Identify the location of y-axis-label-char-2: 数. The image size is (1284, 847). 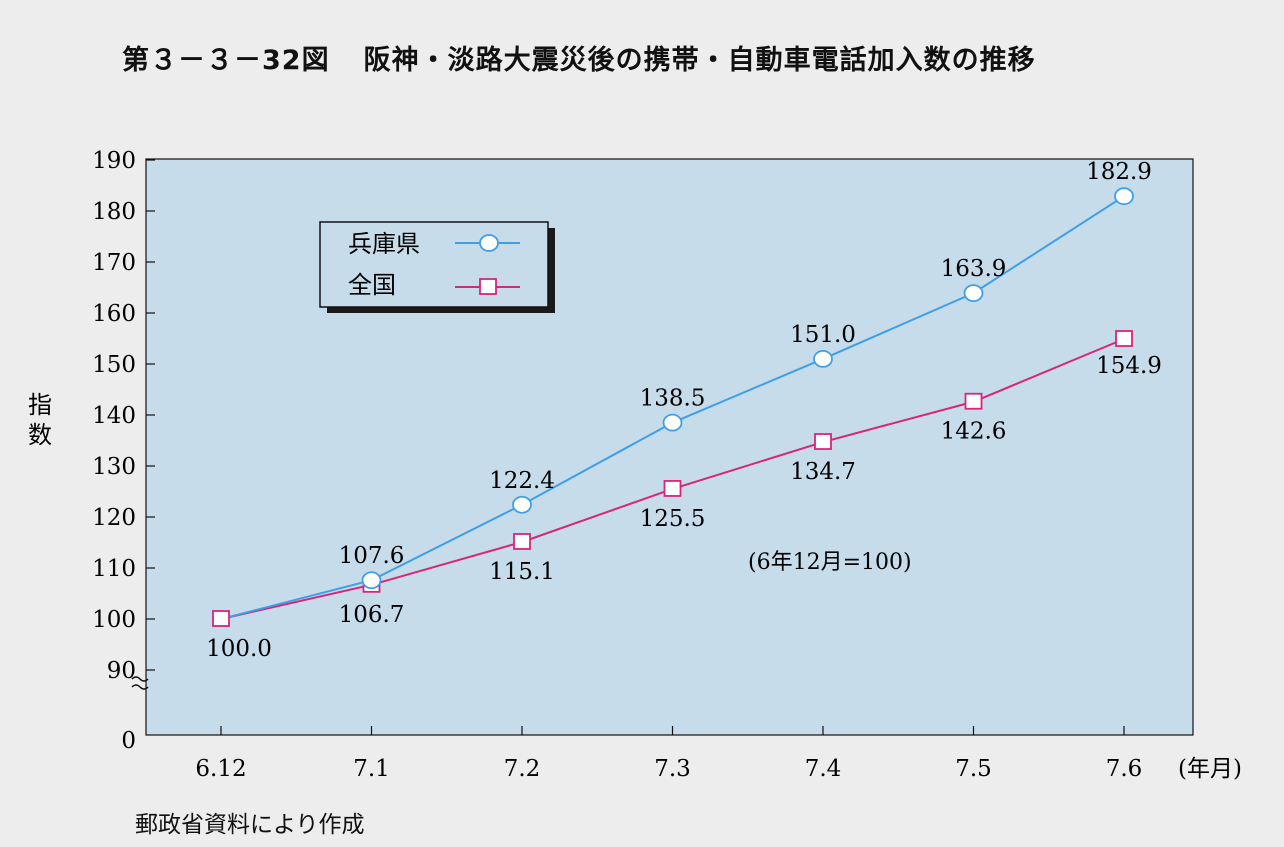
(40, 435).